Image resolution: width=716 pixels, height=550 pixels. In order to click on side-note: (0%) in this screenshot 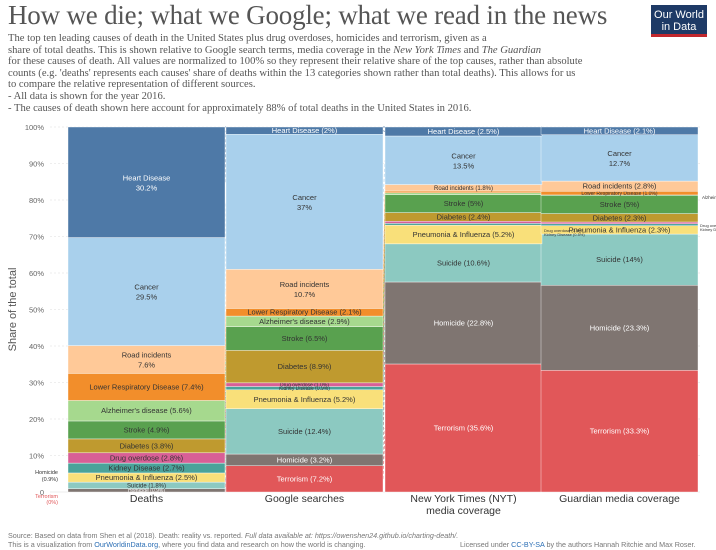, I will do `click(52, 503)`.